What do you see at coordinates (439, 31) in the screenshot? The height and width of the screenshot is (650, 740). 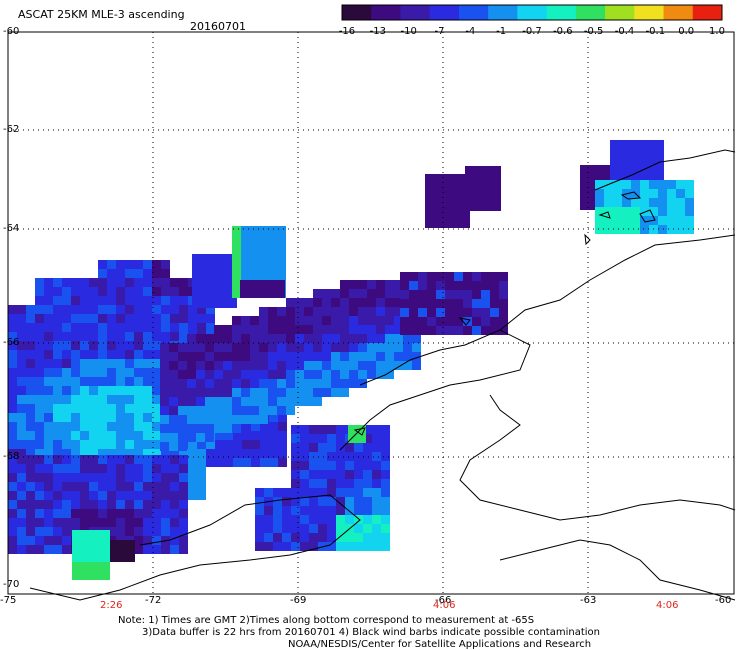 I see `colorbar-tick-label: -7` at bounding box center [439, 31].